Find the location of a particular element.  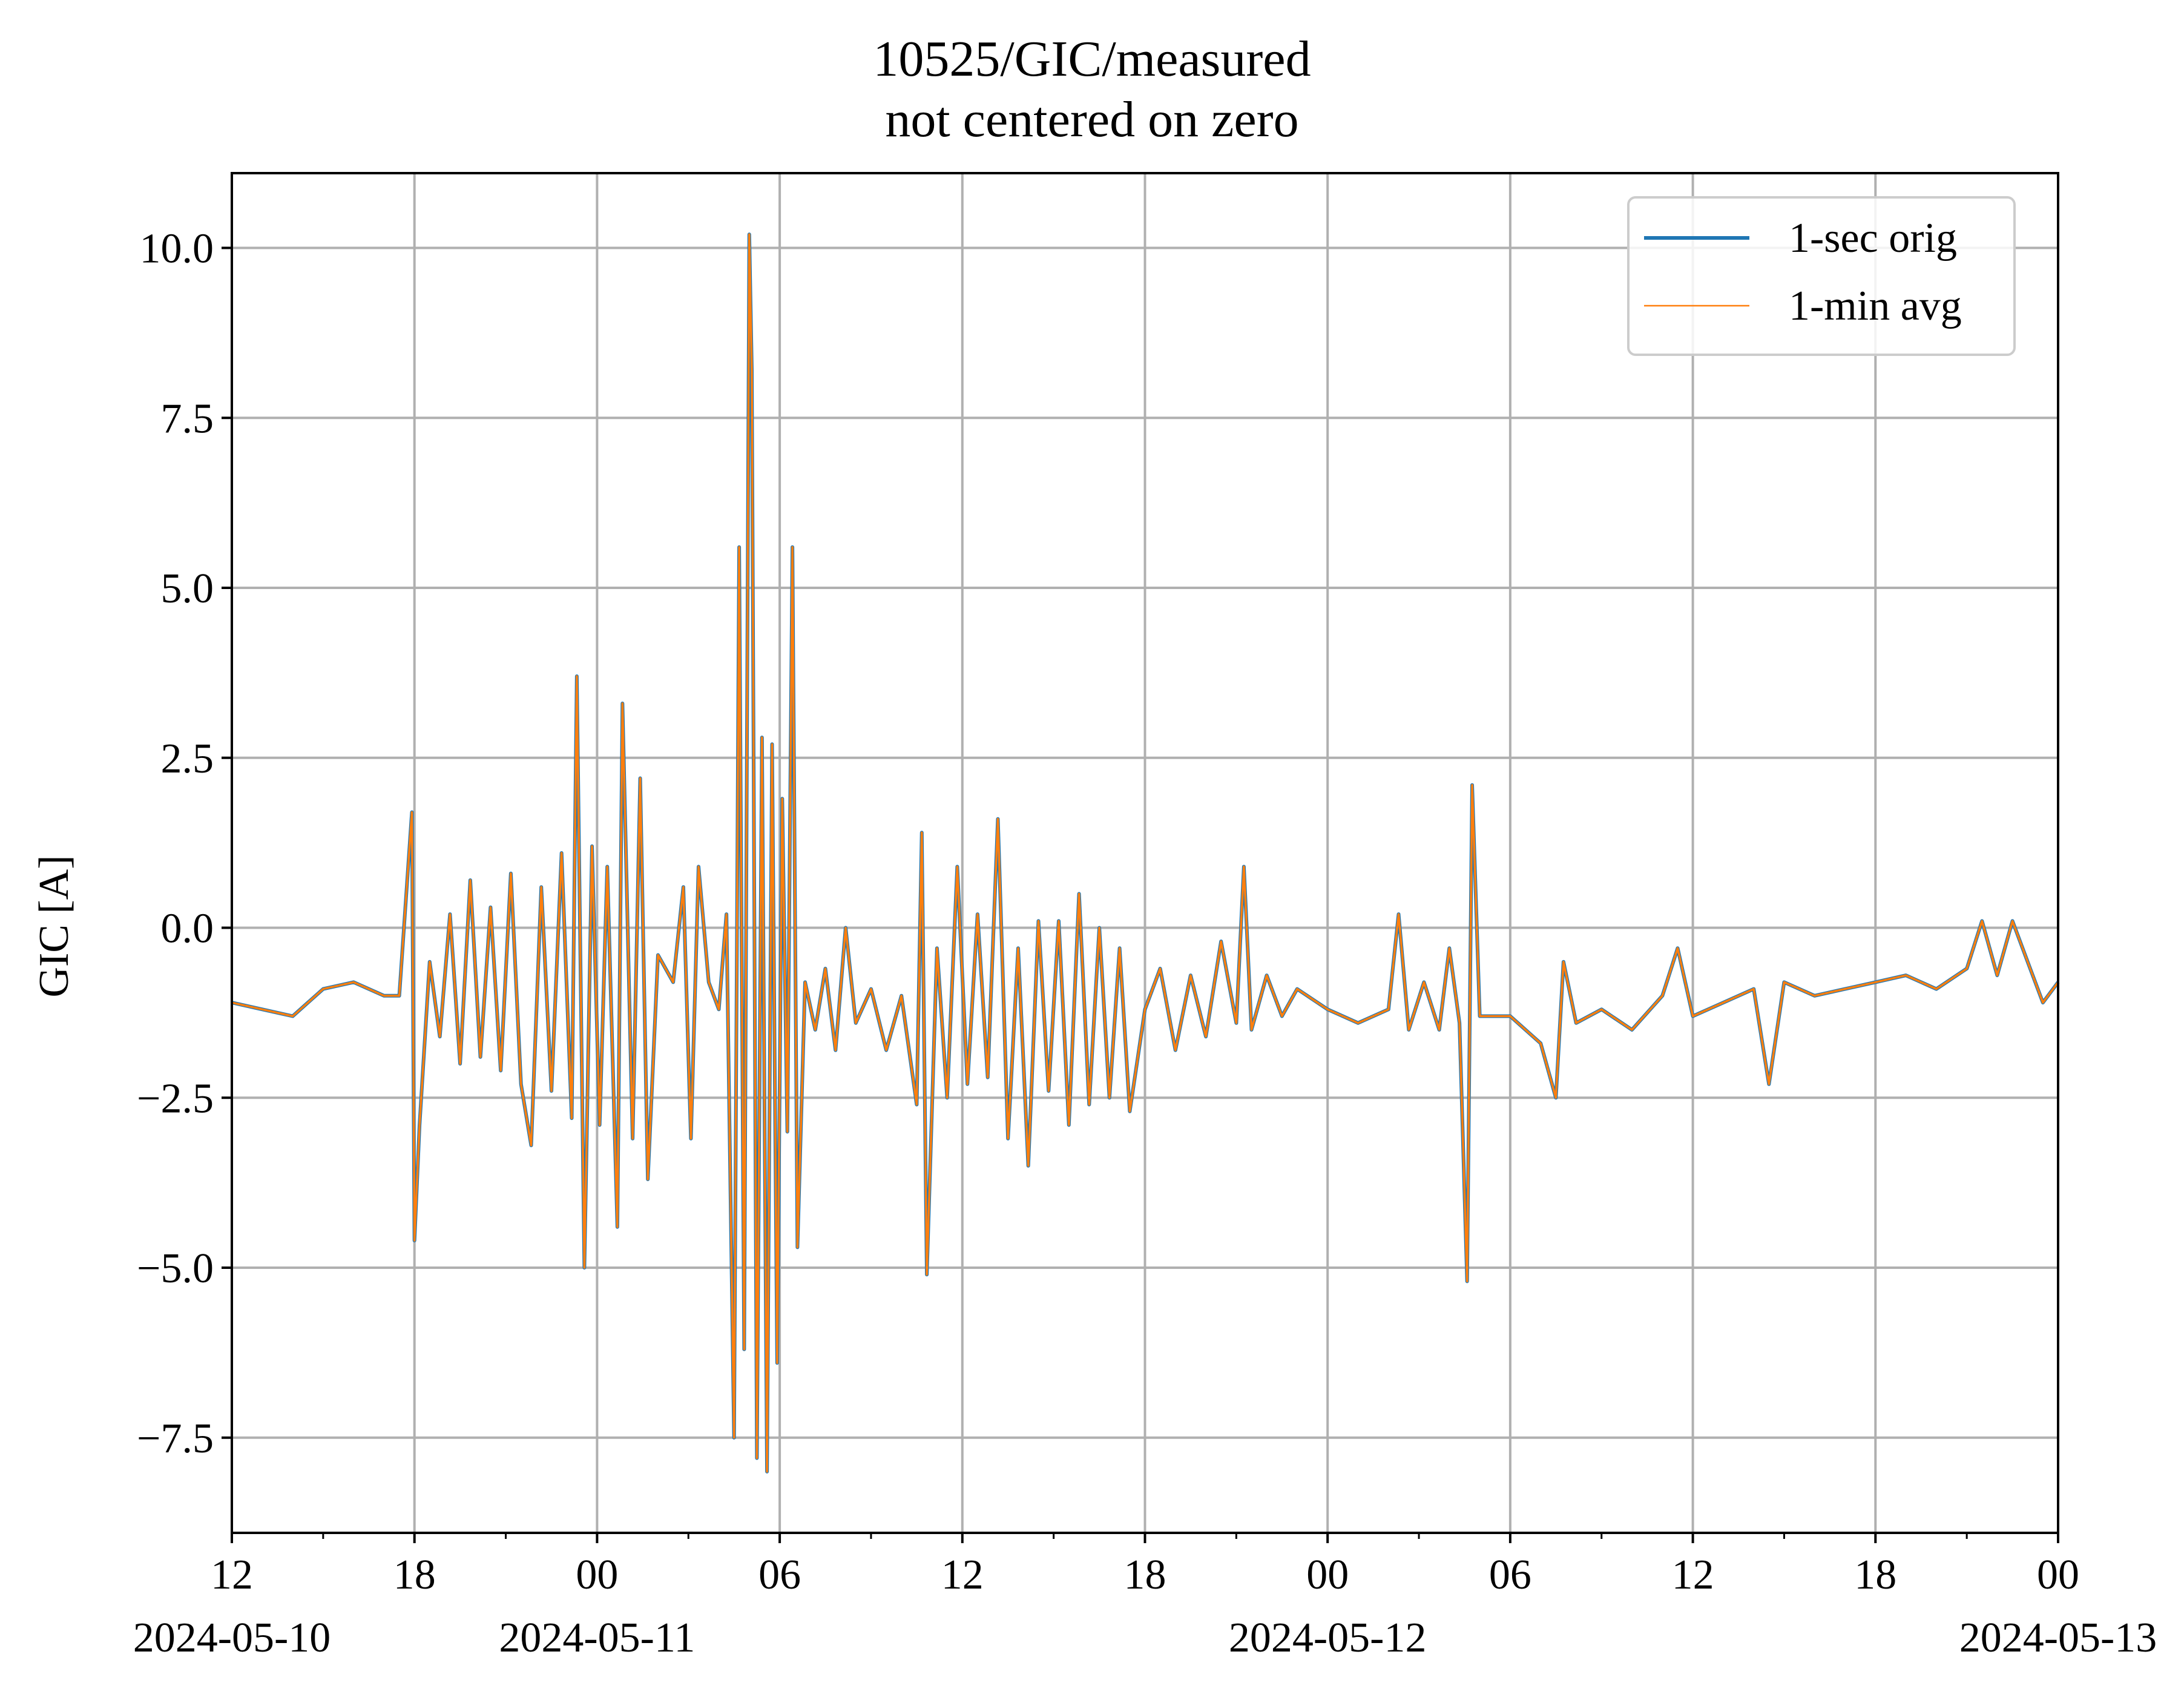

legend-label-1-sec-orig: 1-sec orig is located at coordinates (1873, 238).